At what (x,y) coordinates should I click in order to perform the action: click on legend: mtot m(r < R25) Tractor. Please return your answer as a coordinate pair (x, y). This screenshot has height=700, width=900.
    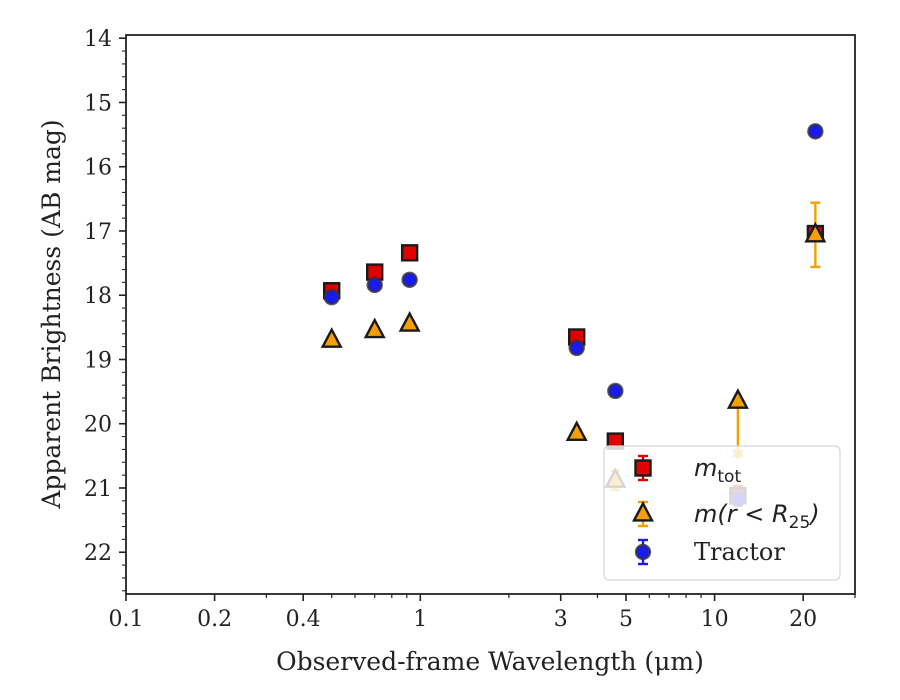
    Looking at the image, I should click on (722, 513).